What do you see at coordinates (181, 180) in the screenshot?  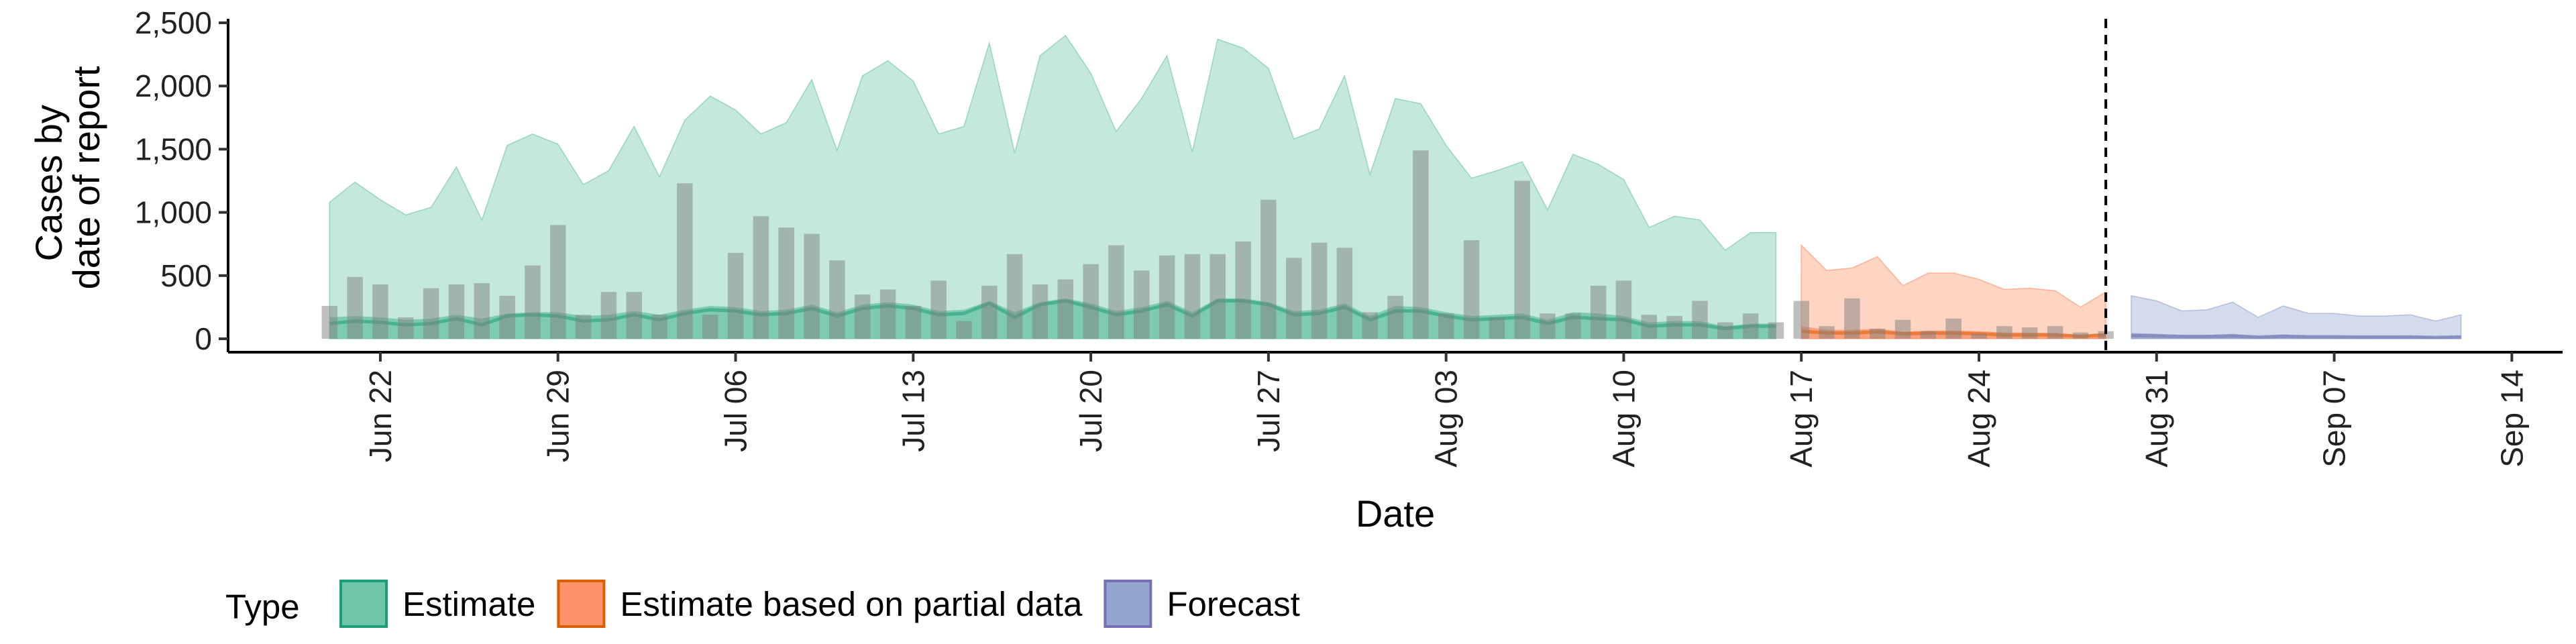 I see `y-ticks: 0 500 1,000 1,500 2,000 2,500` at bounding box center [181, 180].